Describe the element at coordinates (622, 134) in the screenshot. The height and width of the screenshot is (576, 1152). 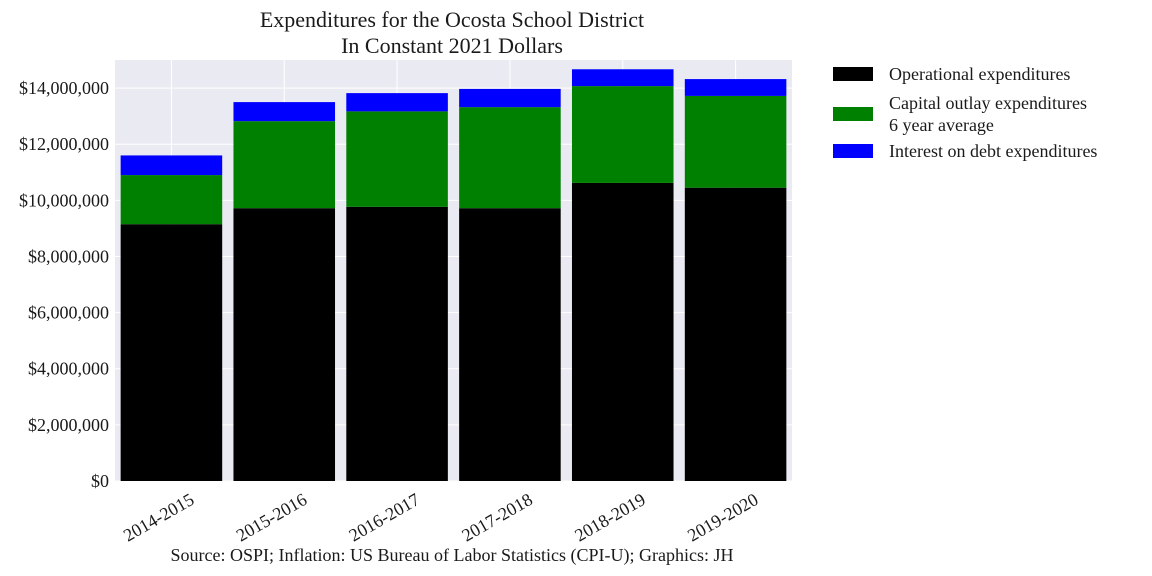
I see `bar-capital-outlay-2018-2019` at that location.